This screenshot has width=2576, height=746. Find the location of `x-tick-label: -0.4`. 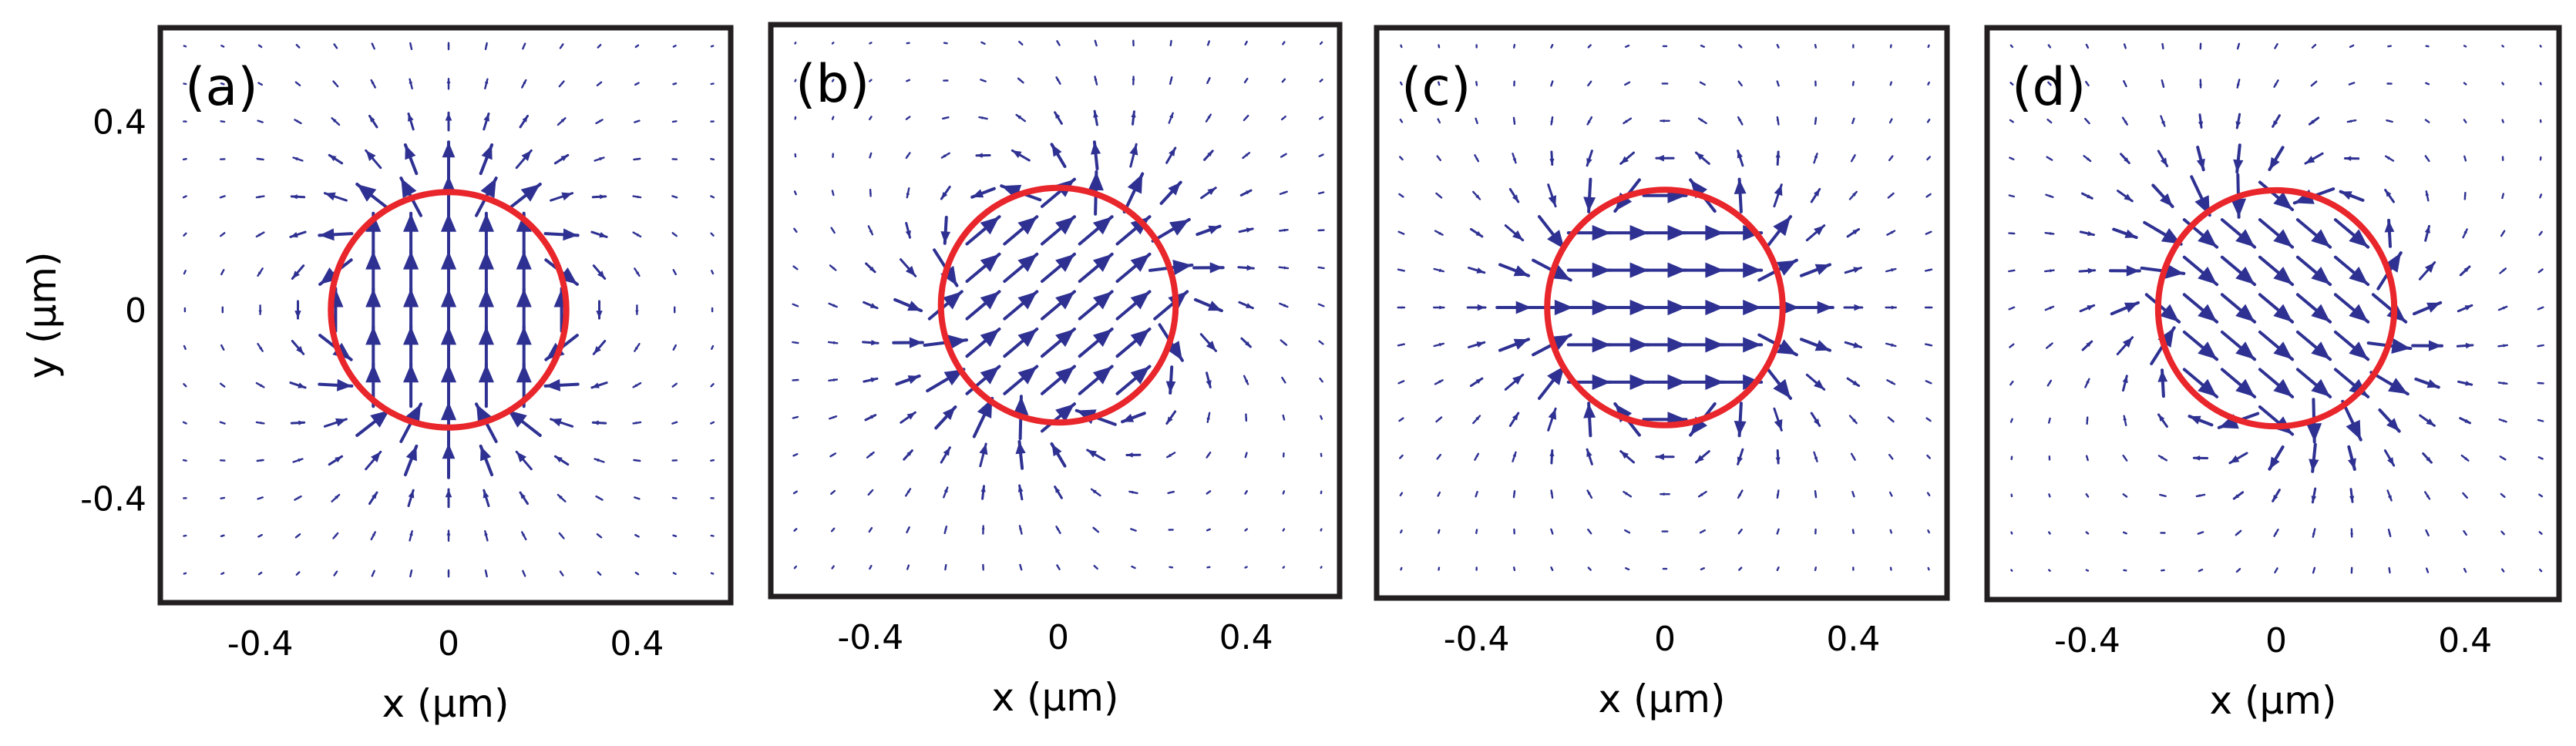

x-tick-label: -0.4 is located at coordinates (260, 644).